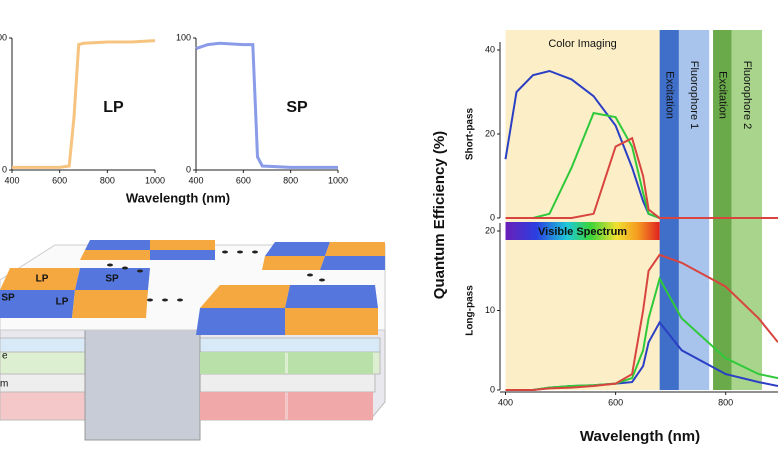 The width and height of the screenshot is (780, 450). I want to click on y-tick-label: 40, so click(490, 49).